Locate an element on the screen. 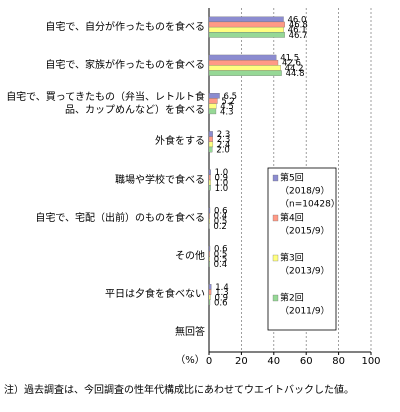 This screenshot has height=412, width=400. value-label: 44.8 is located at coordinates (295, 74).